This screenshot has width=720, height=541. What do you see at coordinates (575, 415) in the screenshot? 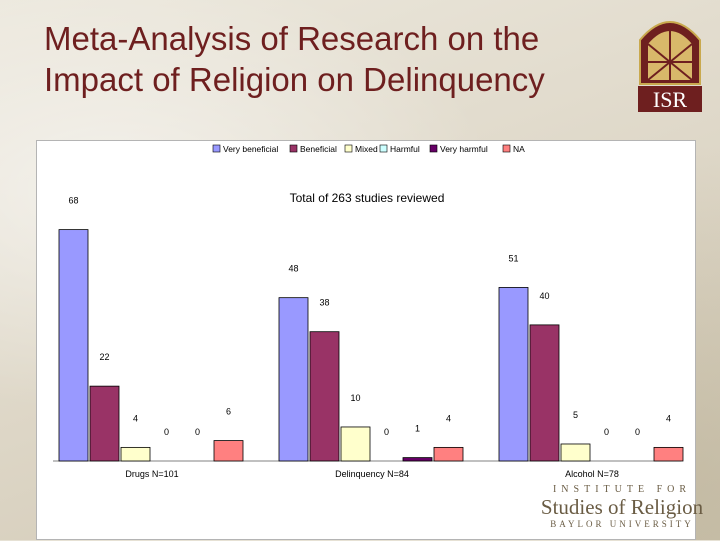
I see `bar-value-label: 5` at bounding box center [575, 415].